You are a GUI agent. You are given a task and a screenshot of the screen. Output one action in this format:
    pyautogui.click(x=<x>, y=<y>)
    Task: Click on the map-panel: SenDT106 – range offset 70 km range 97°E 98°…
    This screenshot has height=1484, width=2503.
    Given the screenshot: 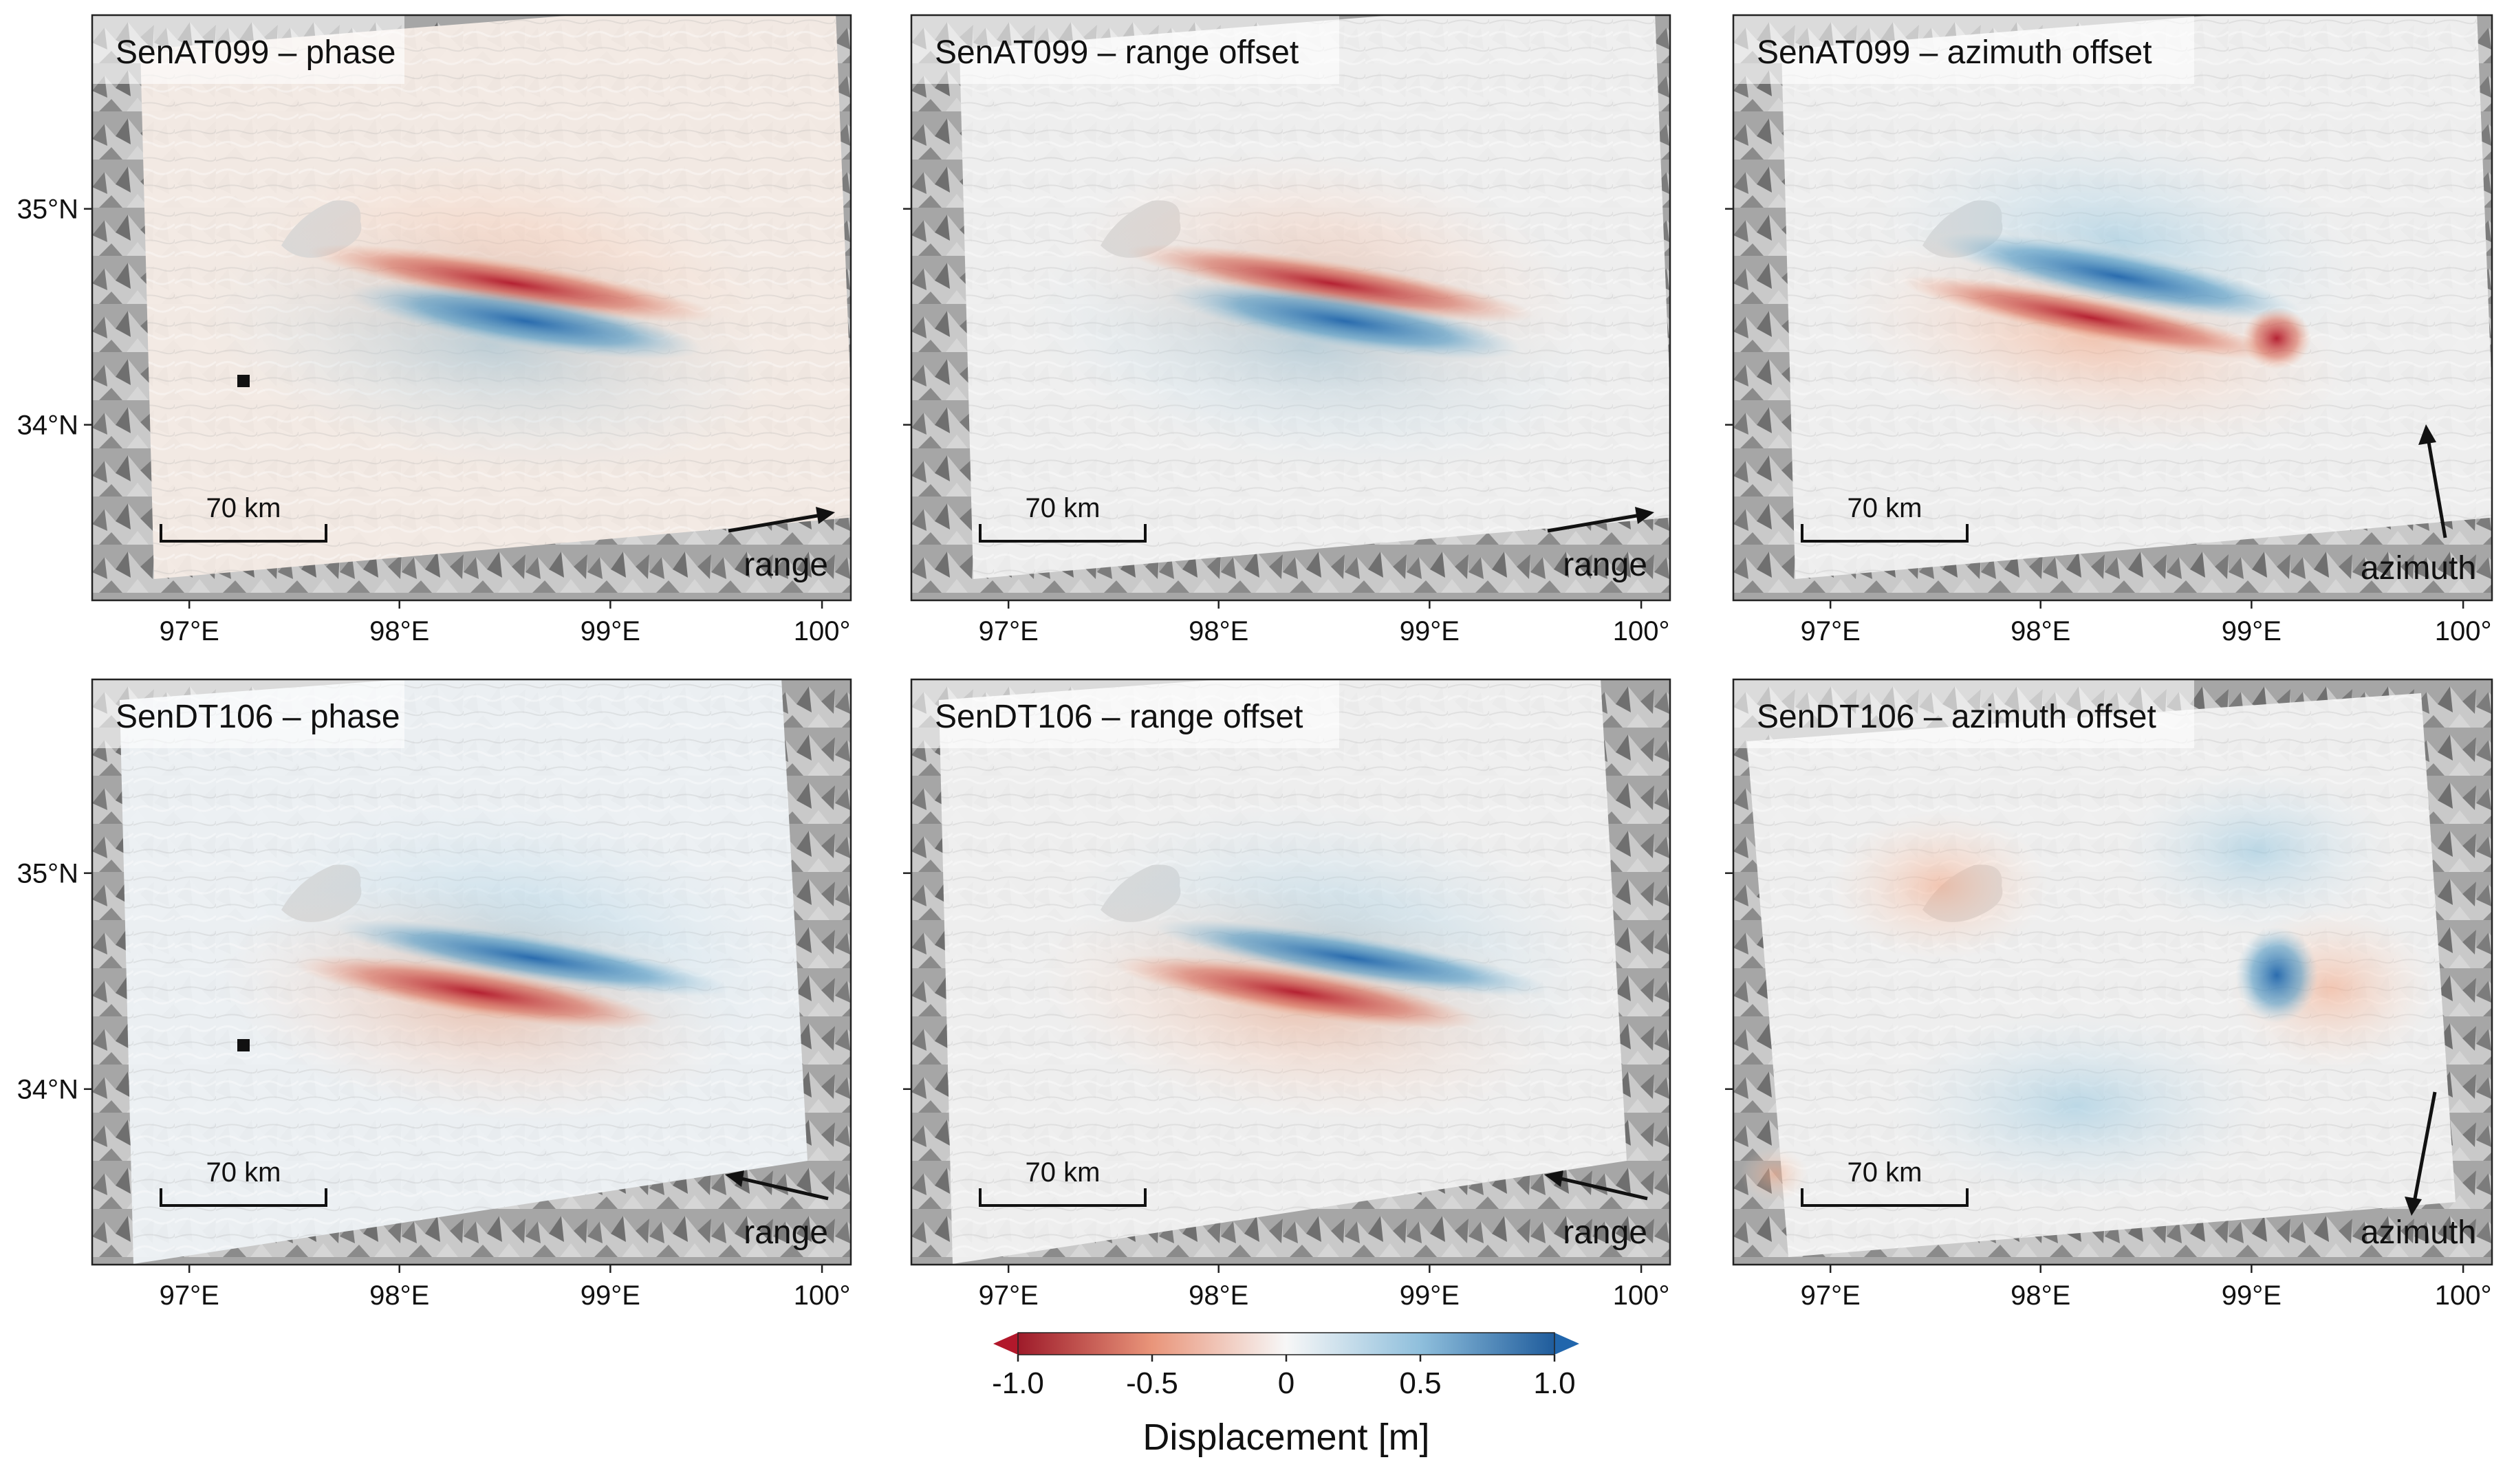 What is the action you would take?
    pyautogui.click(x=1287, y=994)
    